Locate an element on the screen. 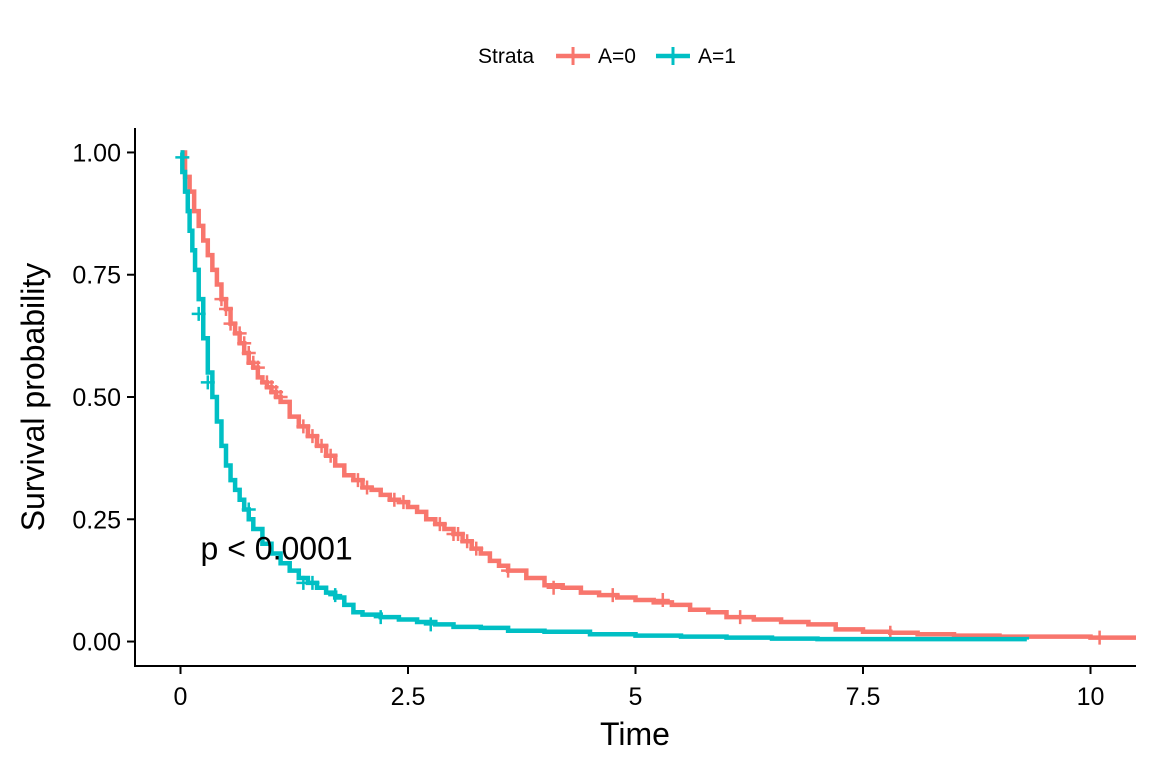 The image size is (1152, 768). legend-label-A=0: A=0 is located at coordinates (617, 56).